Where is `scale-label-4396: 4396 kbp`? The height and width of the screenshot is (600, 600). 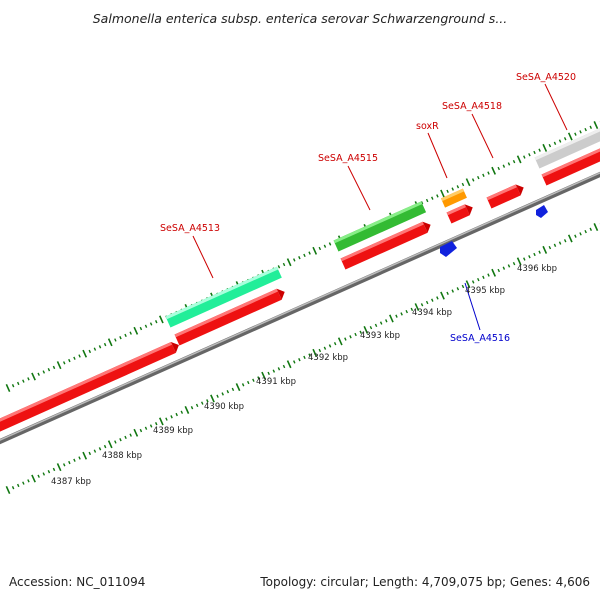
scale-label-4396: 4396 kbp is located at coordinates (537, 269).